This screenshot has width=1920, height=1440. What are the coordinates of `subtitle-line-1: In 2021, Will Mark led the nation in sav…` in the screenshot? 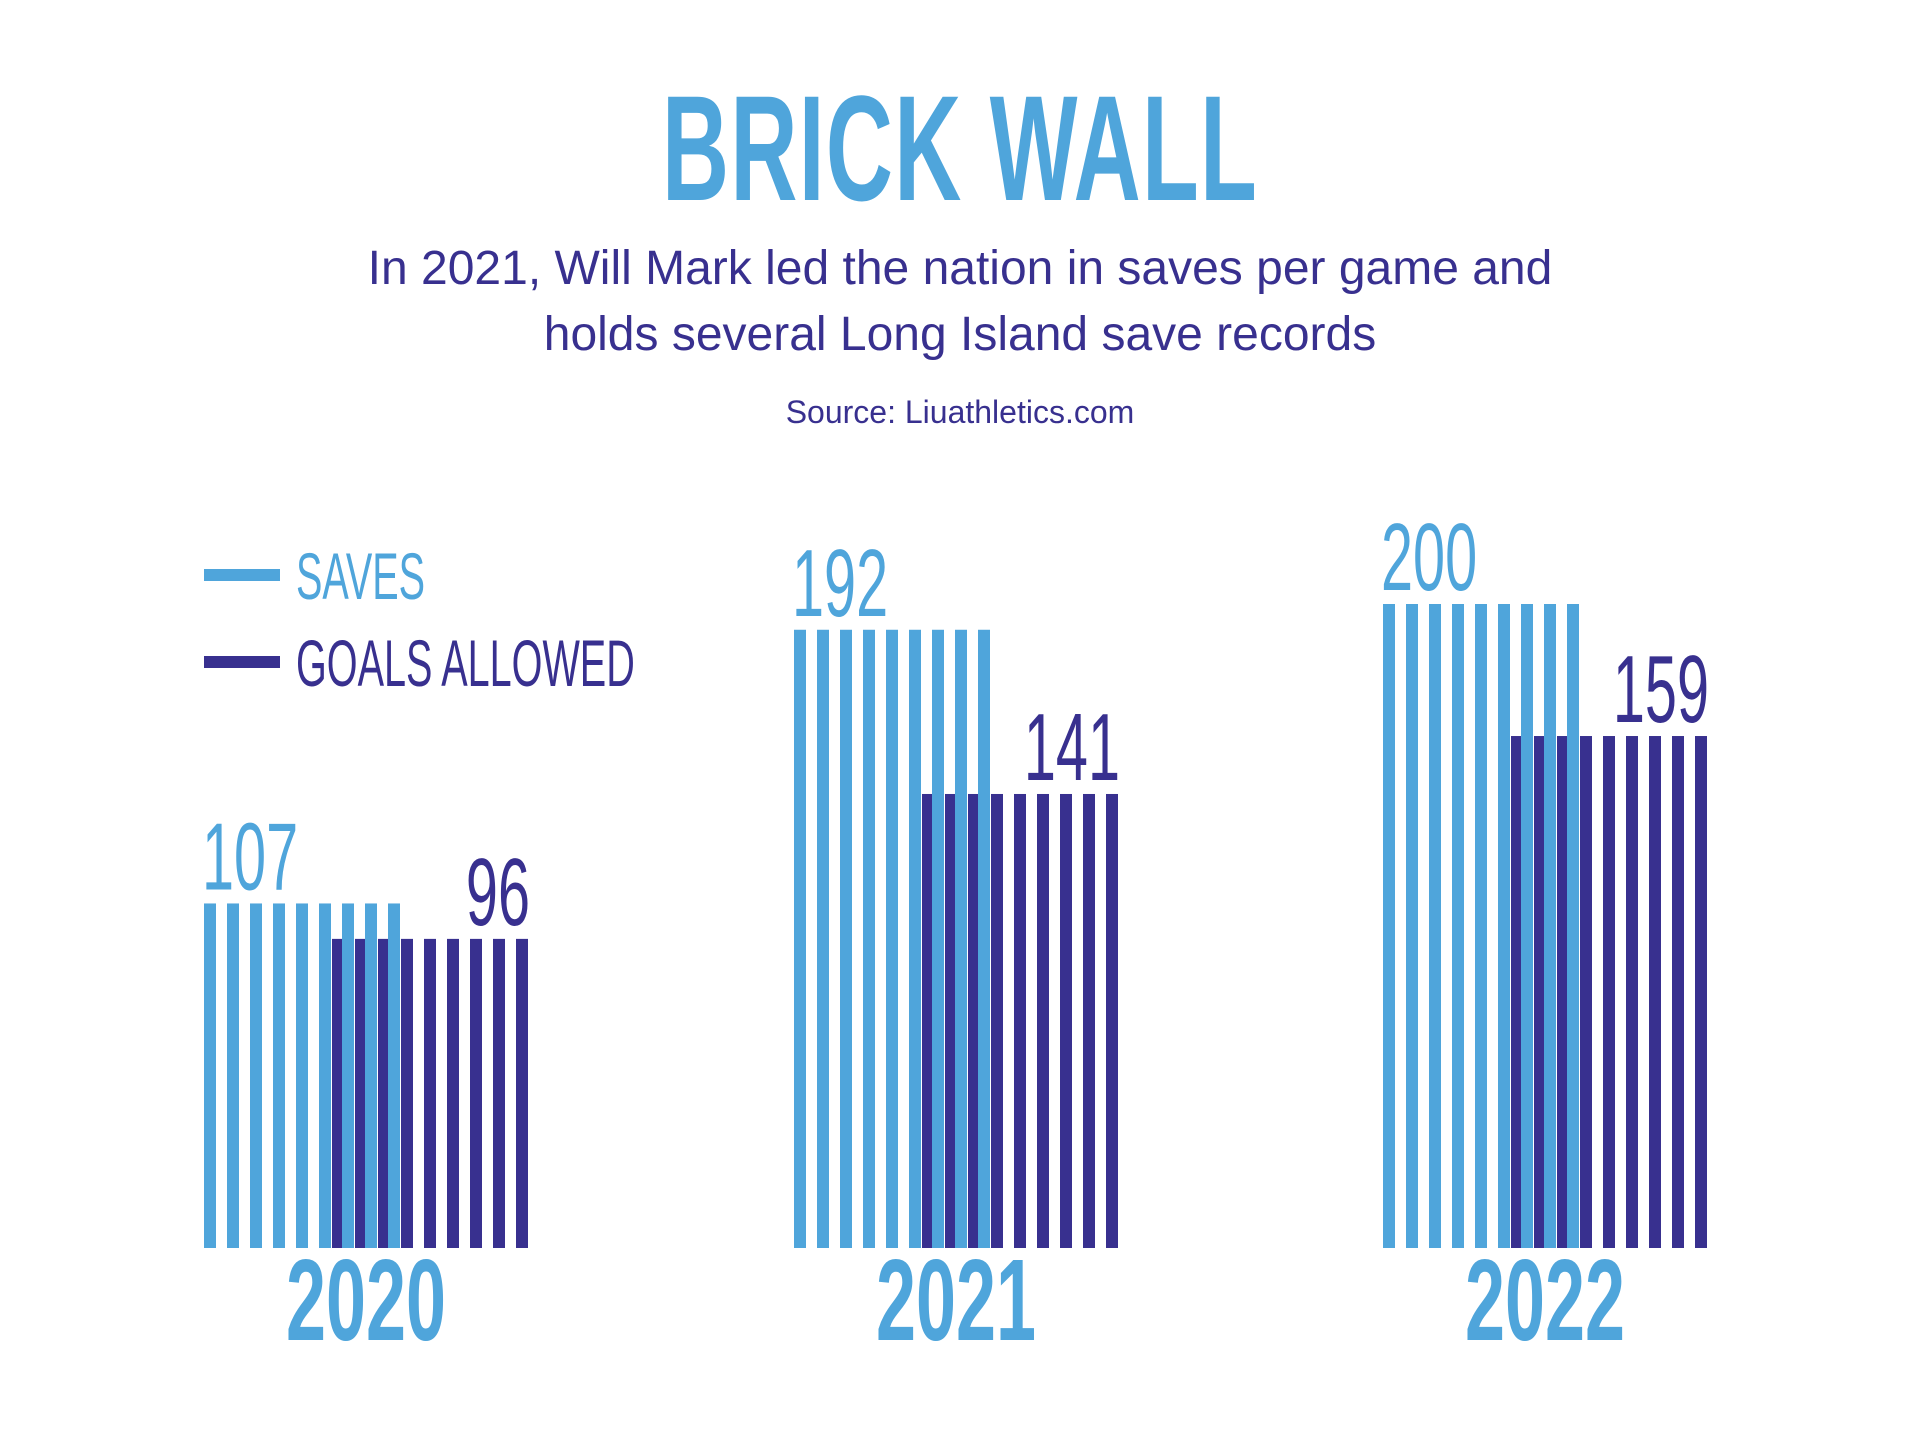 It's located at (960, 268).